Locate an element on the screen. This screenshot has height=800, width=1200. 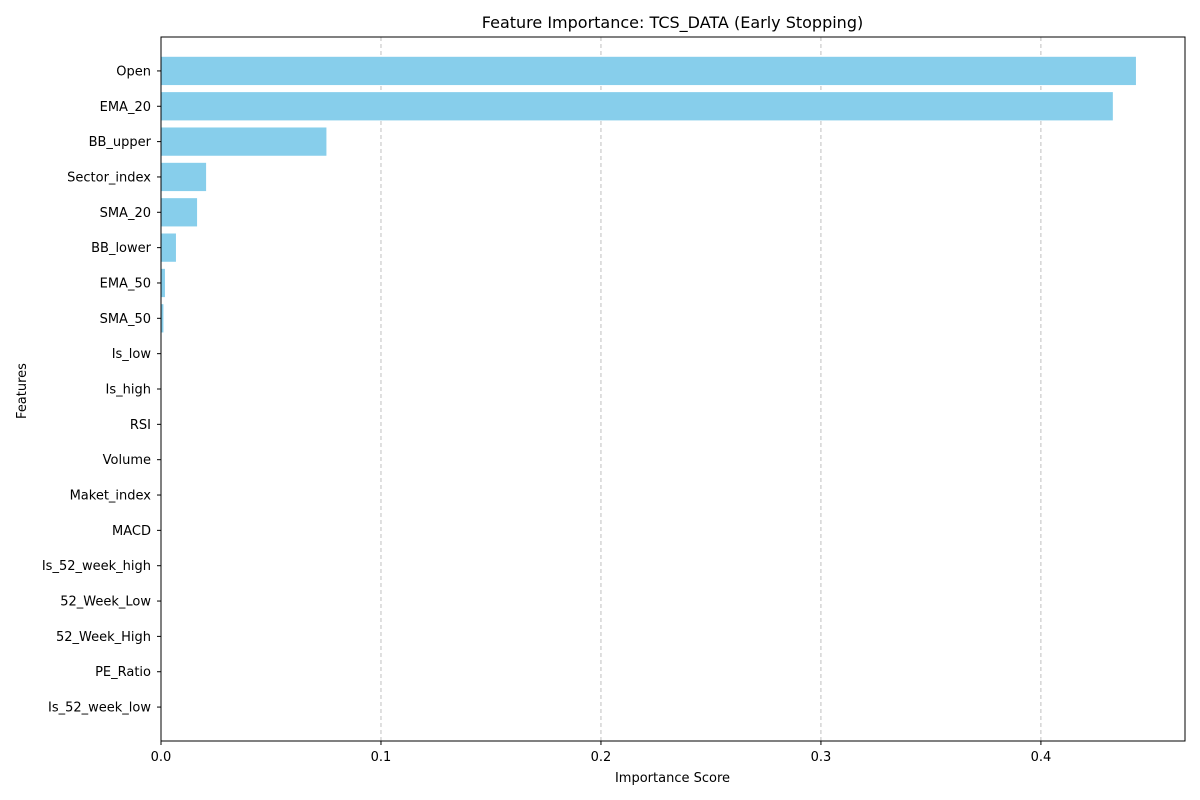
y-tick-label: Is_high is located at coordinates (128, 390).